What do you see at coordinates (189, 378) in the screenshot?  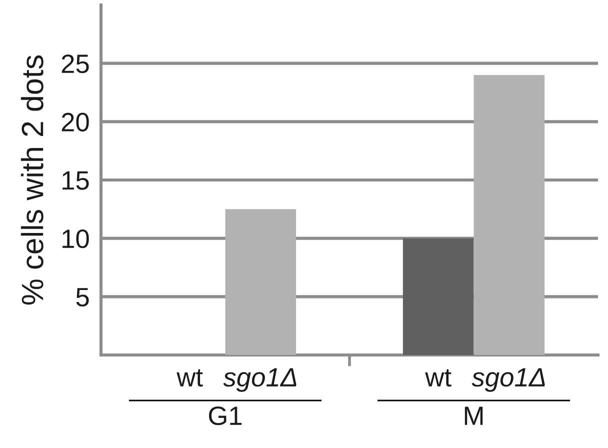 I see `text: wt` at bounding box center [189, 378].